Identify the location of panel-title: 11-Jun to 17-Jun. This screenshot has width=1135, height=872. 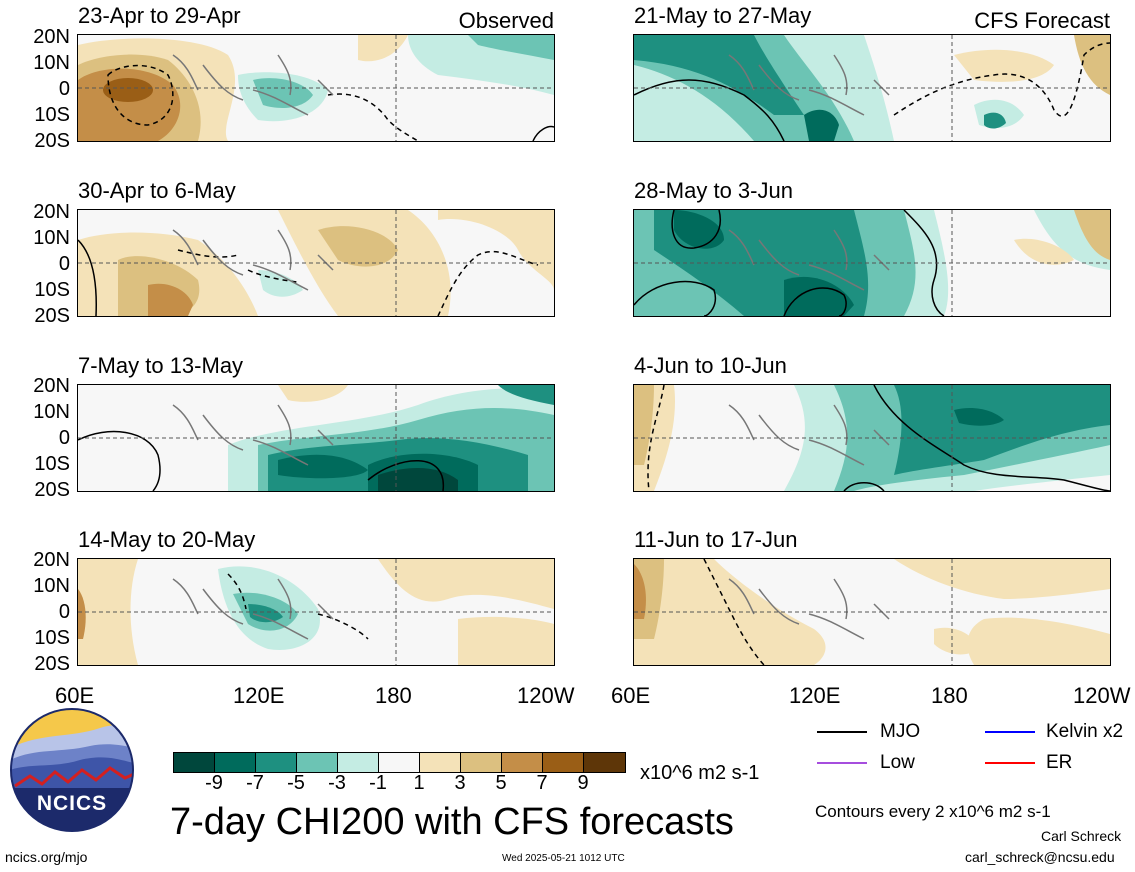
(716, 539).